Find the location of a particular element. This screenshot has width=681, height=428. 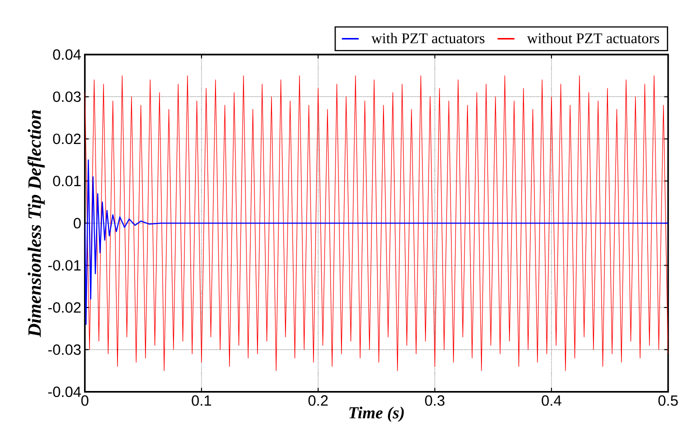

y-tick-label: -0.01 is located at coordinates (64, 265).